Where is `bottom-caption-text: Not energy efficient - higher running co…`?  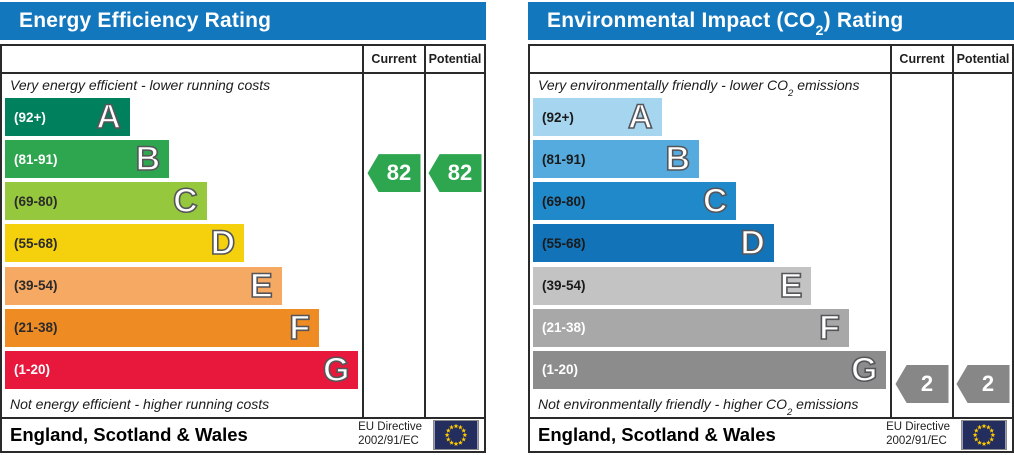 bottom-caption-text: Not energy efficient - higher running co… is located at coordinates (140, 404).